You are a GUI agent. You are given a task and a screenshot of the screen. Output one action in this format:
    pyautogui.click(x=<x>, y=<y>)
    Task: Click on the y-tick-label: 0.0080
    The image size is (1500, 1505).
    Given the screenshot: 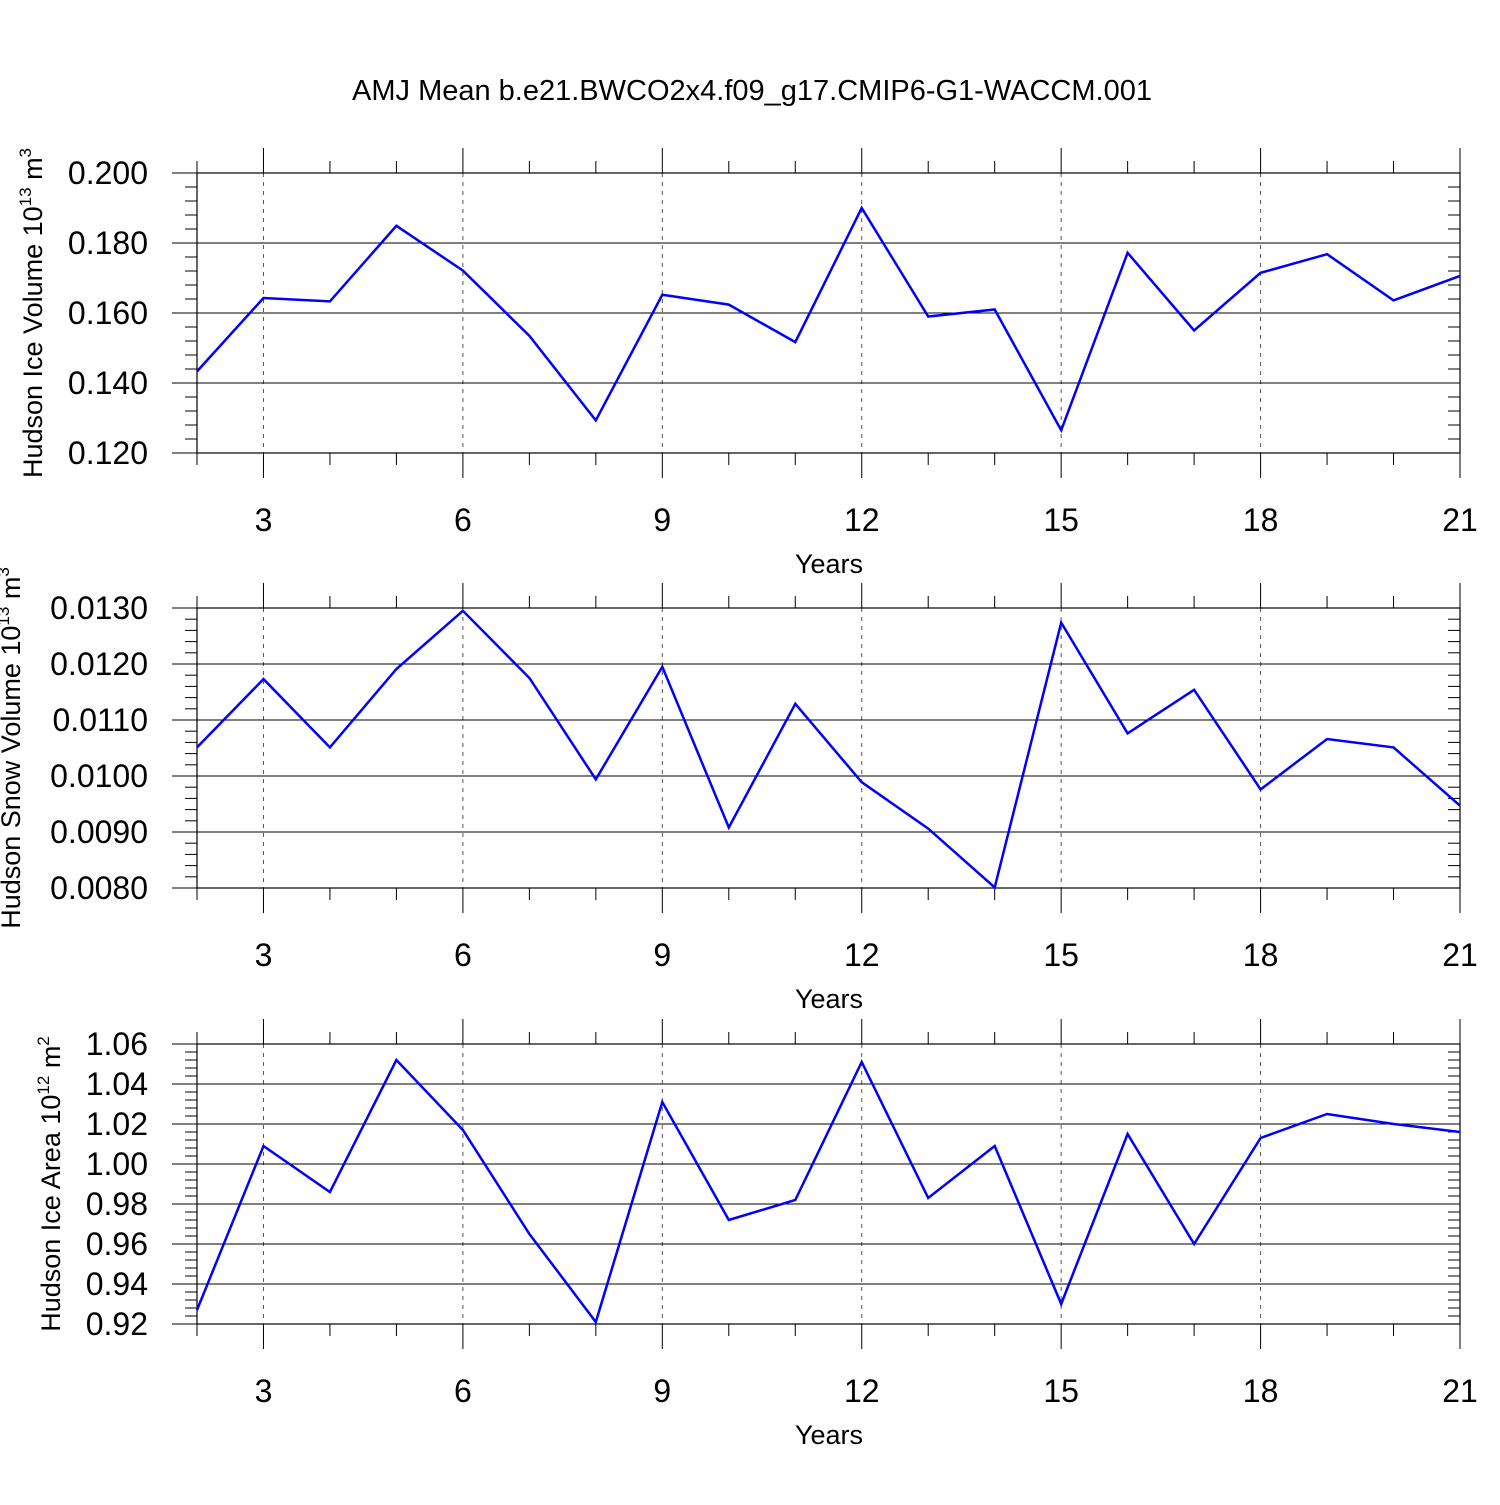 What is the action you would take?
    pyautogui.click(x=99, y=888)
    